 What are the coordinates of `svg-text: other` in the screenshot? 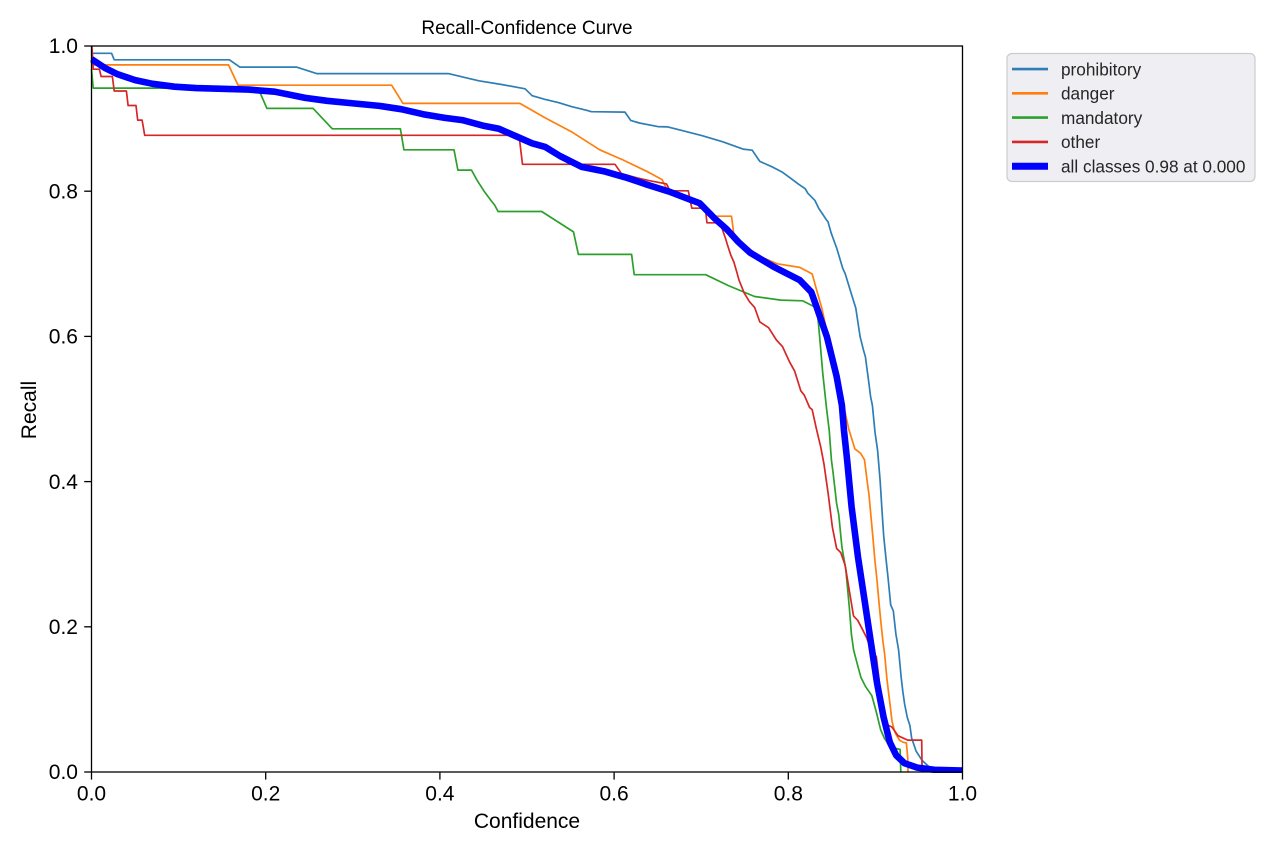 It's located at (1080, 142).